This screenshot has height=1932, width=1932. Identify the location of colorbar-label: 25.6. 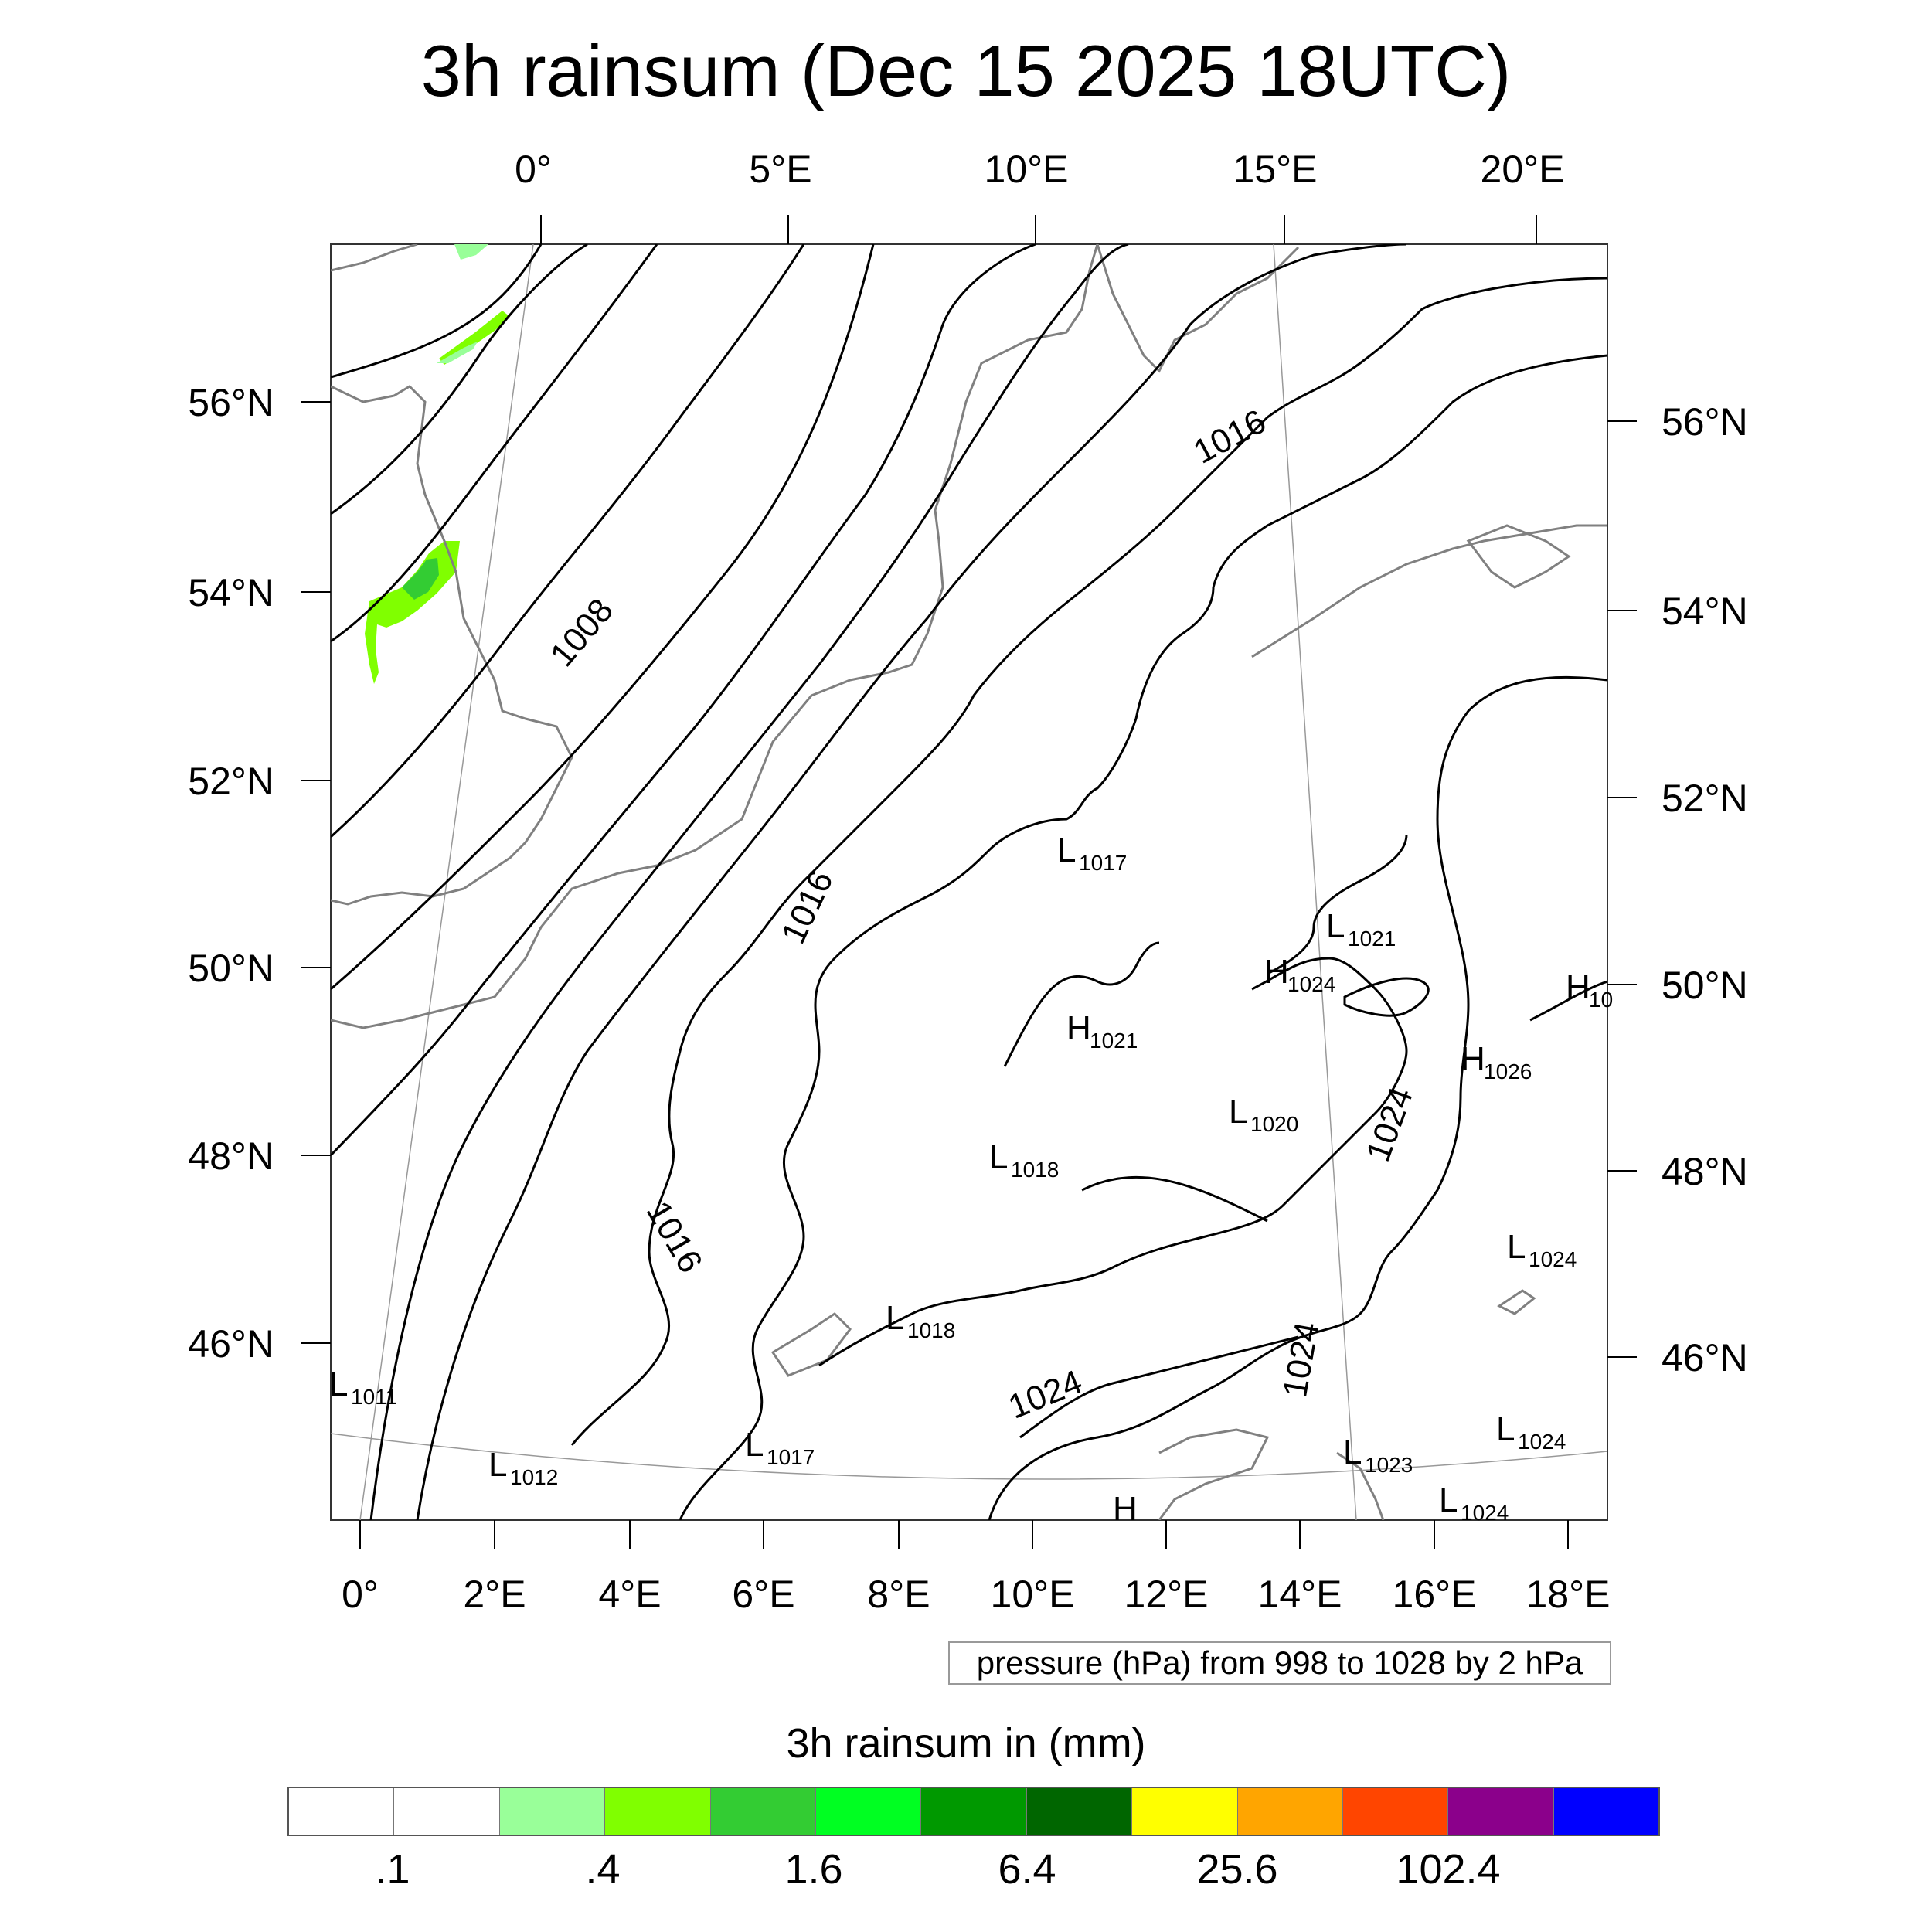
(1237, 1870).